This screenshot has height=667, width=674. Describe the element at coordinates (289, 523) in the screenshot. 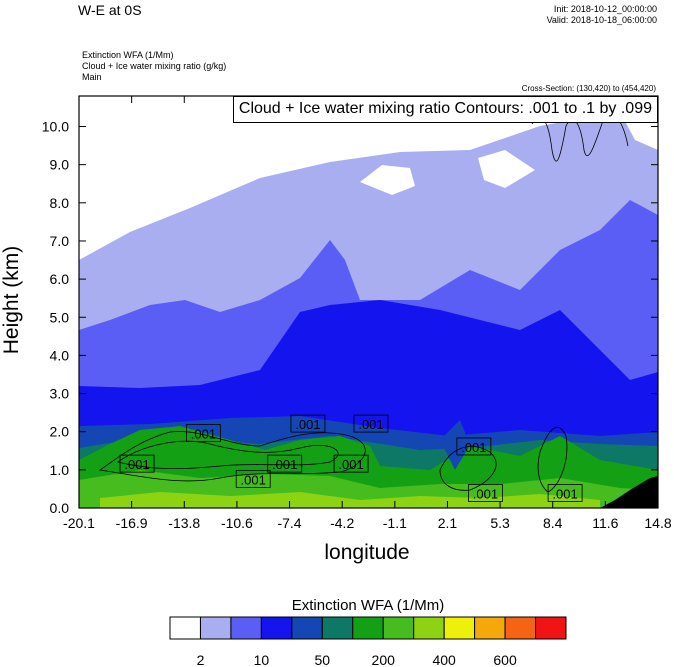

I see `x-tick-label: -7.4` at that location.